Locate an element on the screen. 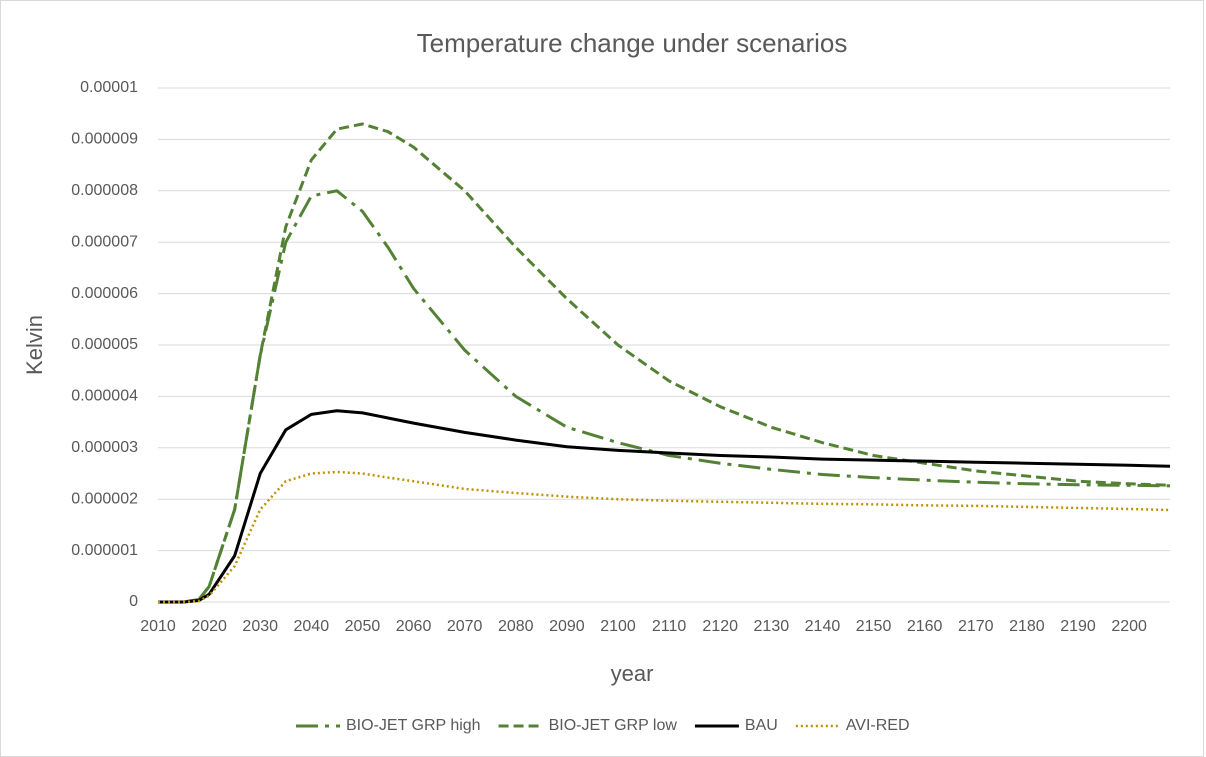 The height and width of the screenshot is (757, 1206). x-tick-label: 2020 is located at coordinates (209, 626).